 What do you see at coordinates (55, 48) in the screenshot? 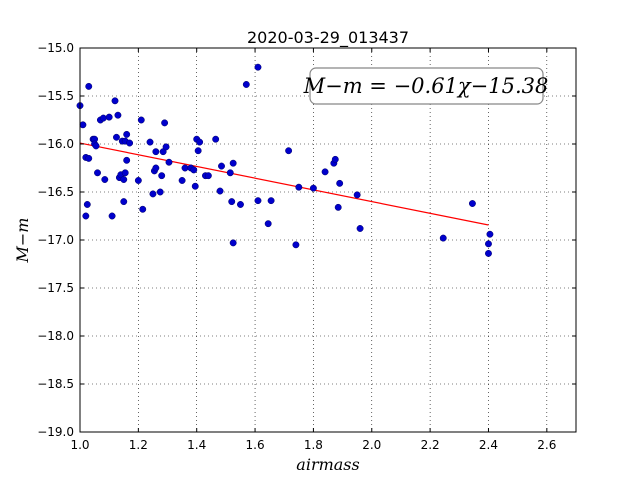
I see `y-tick-label: −15.0` at bounding box center [55, 48].